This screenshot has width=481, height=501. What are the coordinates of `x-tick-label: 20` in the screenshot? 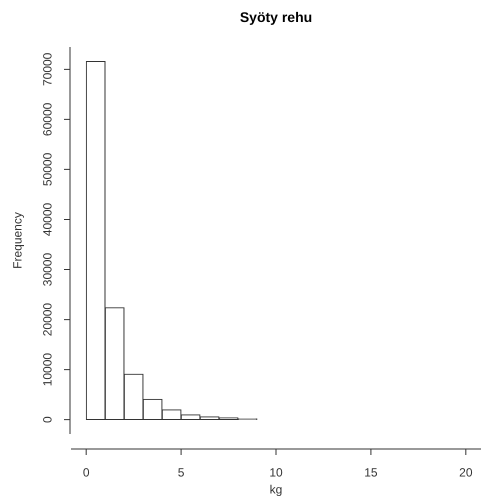 It's located at (466, 472).